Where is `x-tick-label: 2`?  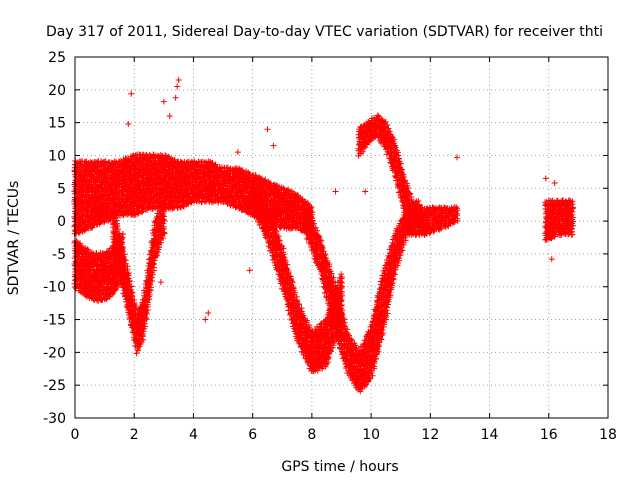 x-tick-label: 2 is located at coordinates (134, 435).